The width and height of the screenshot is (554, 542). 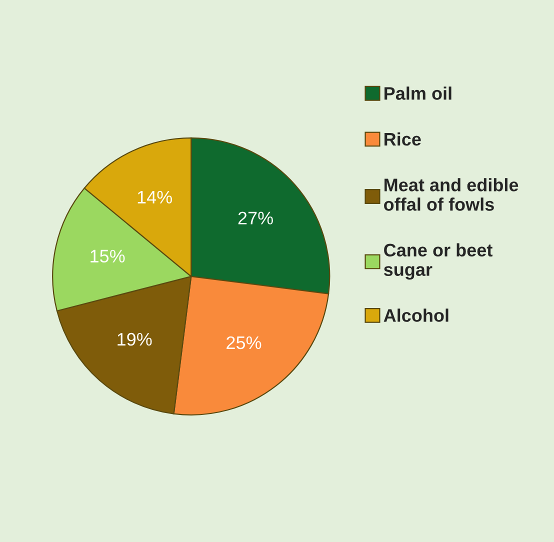 What do you see at coordinates (155, 197) in the screenshot?
I see `data-label: 14%` at bounding box center [155, 197].